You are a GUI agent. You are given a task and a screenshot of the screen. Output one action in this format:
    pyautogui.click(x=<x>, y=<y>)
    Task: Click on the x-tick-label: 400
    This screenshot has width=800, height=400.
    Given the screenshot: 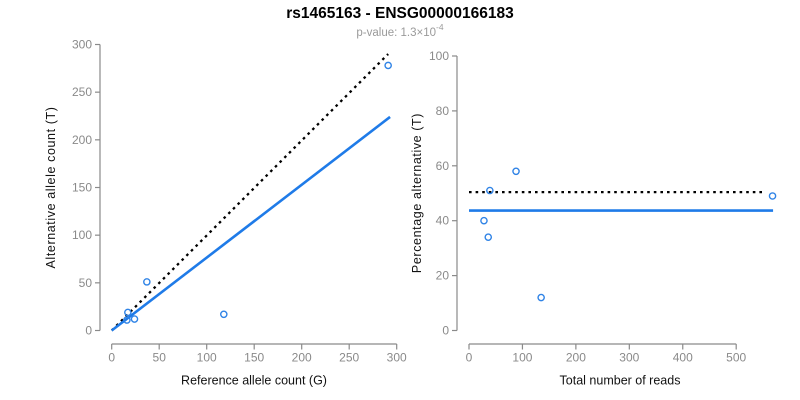 What is the action you would take?
    pyautogui.click(x=683, y=358)
    